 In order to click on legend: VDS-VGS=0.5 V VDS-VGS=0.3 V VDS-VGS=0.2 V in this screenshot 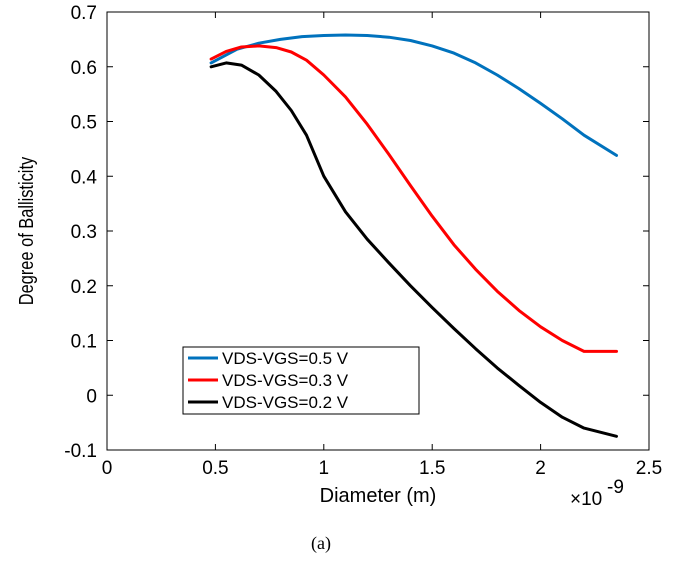, I will do `click(301, 380)`.